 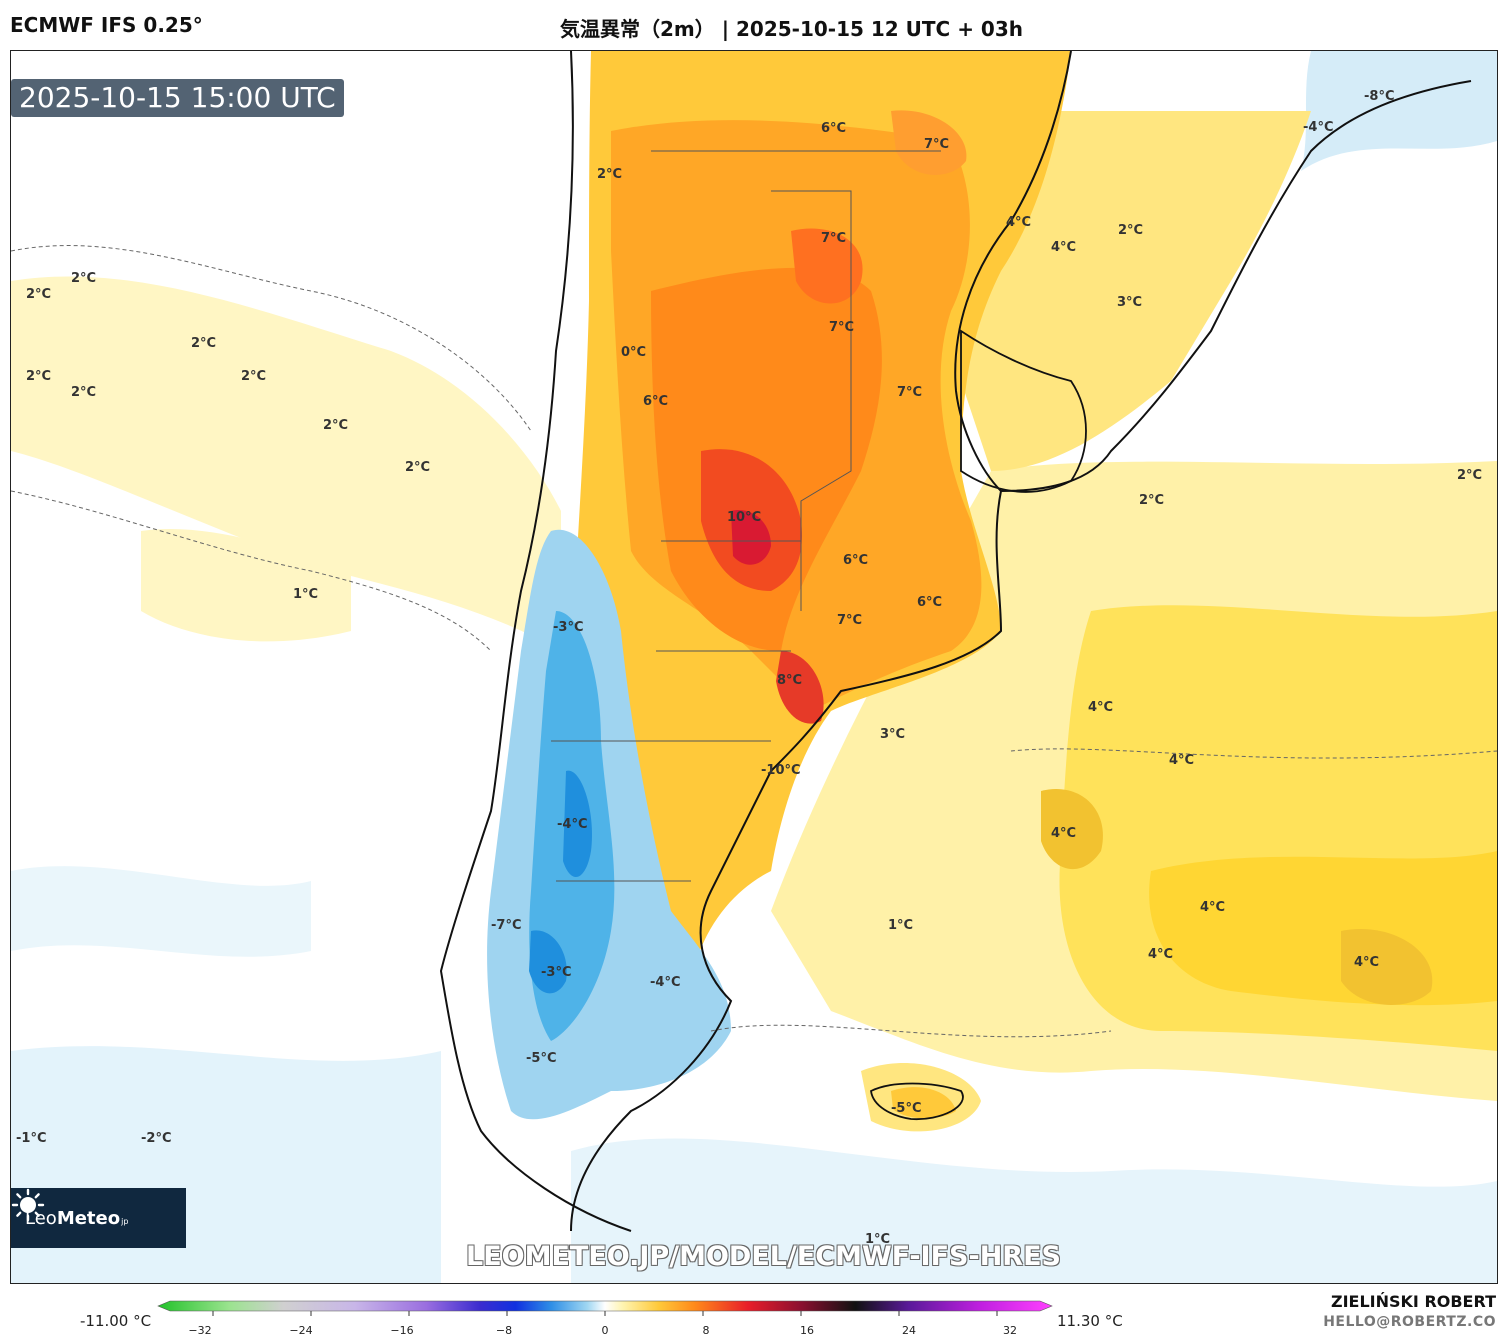 I want to click on url-watermark: LEOMETEO.JP/MODEL/ECMWF-IFS-HRES, so click(x=763, y=1256).